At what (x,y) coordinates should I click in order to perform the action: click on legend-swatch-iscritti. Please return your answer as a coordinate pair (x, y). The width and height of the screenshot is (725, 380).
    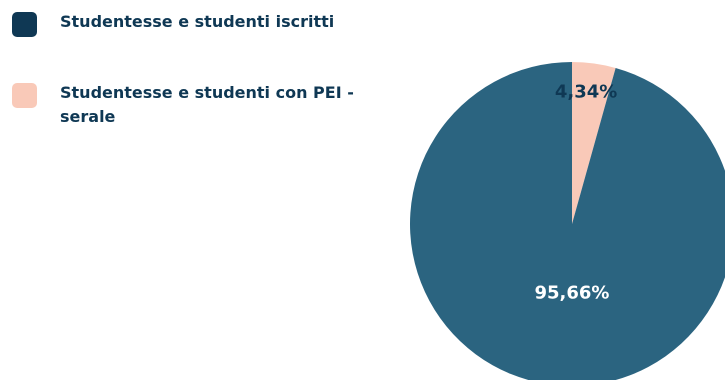
    Looking at the image, I should click on (24, 24).